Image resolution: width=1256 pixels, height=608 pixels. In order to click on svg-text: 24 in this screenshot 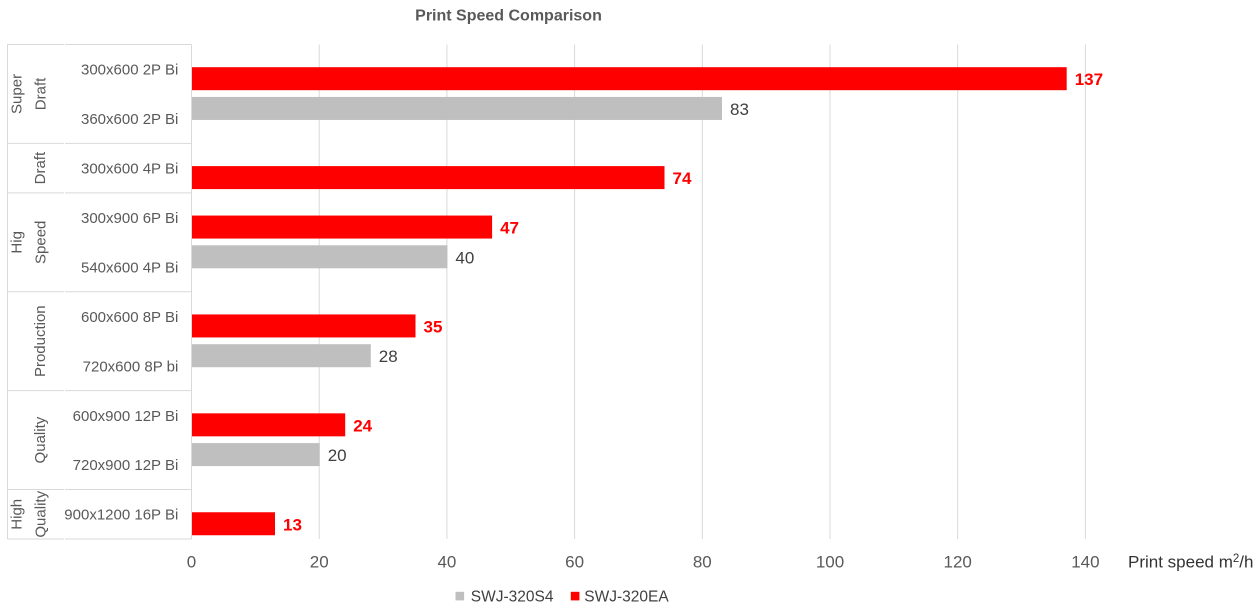, I will do `click(362, 425)`.